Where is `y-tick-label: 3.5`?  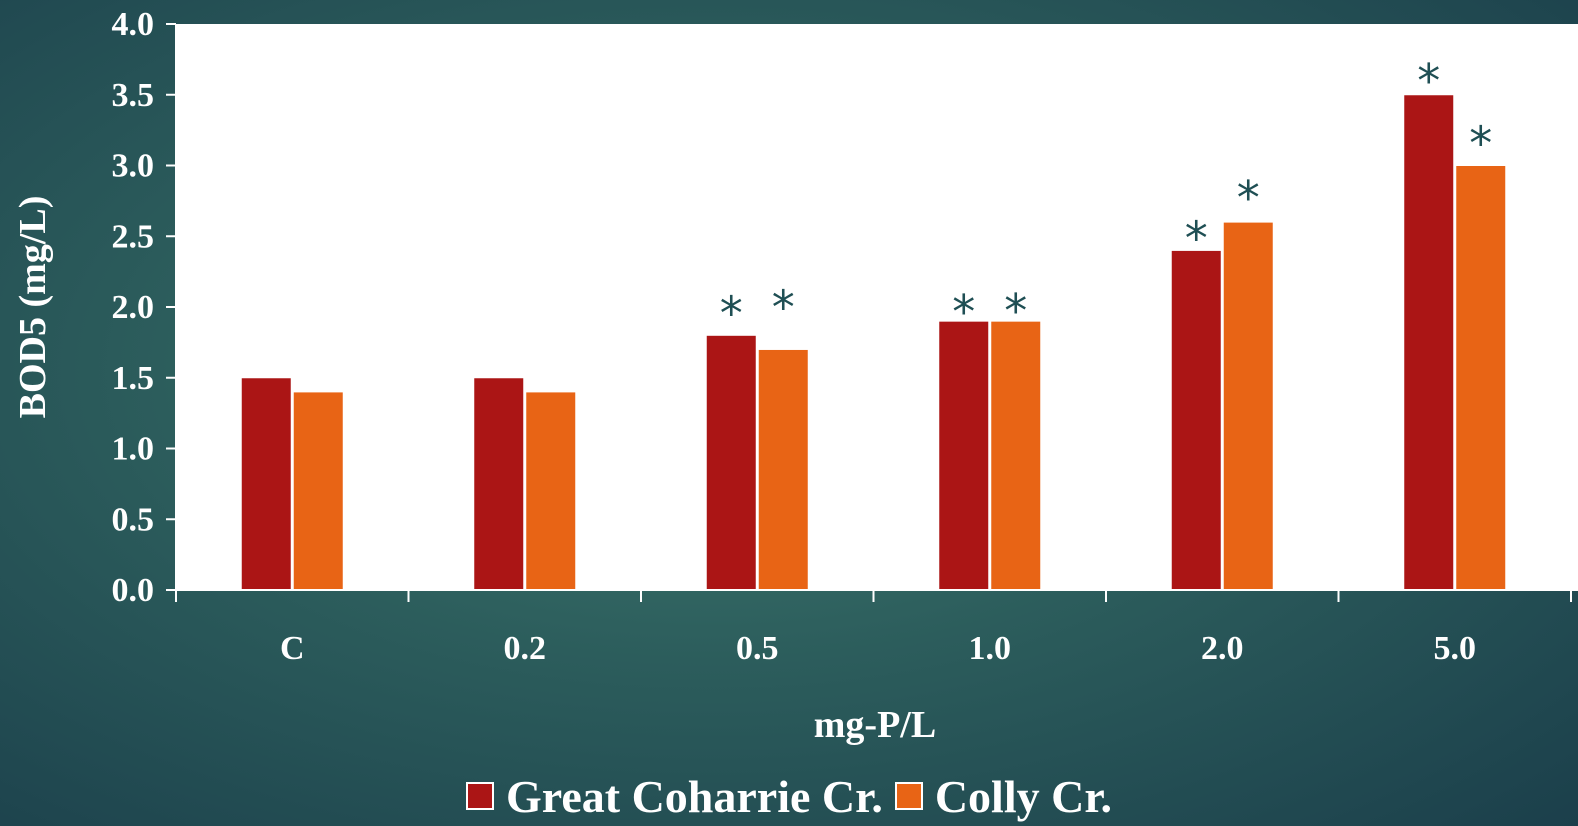 y-tick-label: 3.5 is located at coordinates (133, 95).